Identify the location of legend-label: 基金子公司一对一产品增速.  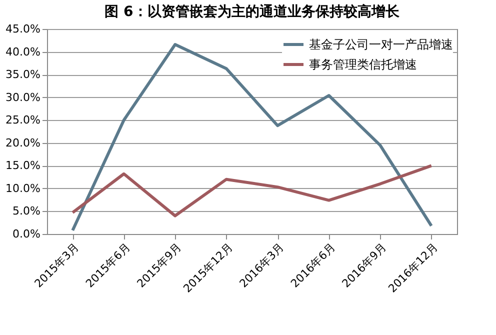
(381, 45).